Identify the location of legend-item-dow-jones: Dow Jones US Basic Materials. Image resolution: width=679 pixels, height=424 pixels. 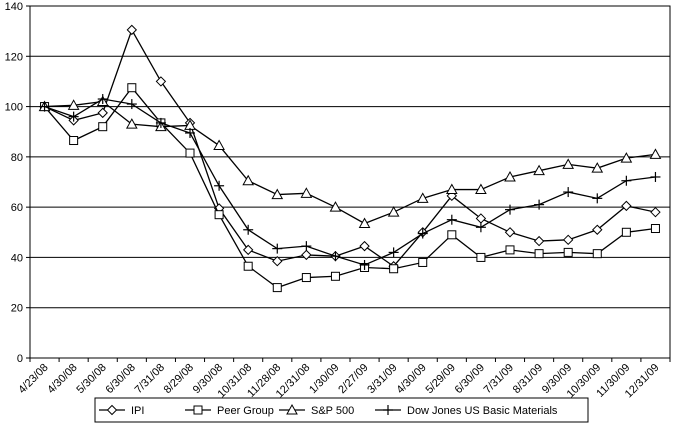
(466, 411).